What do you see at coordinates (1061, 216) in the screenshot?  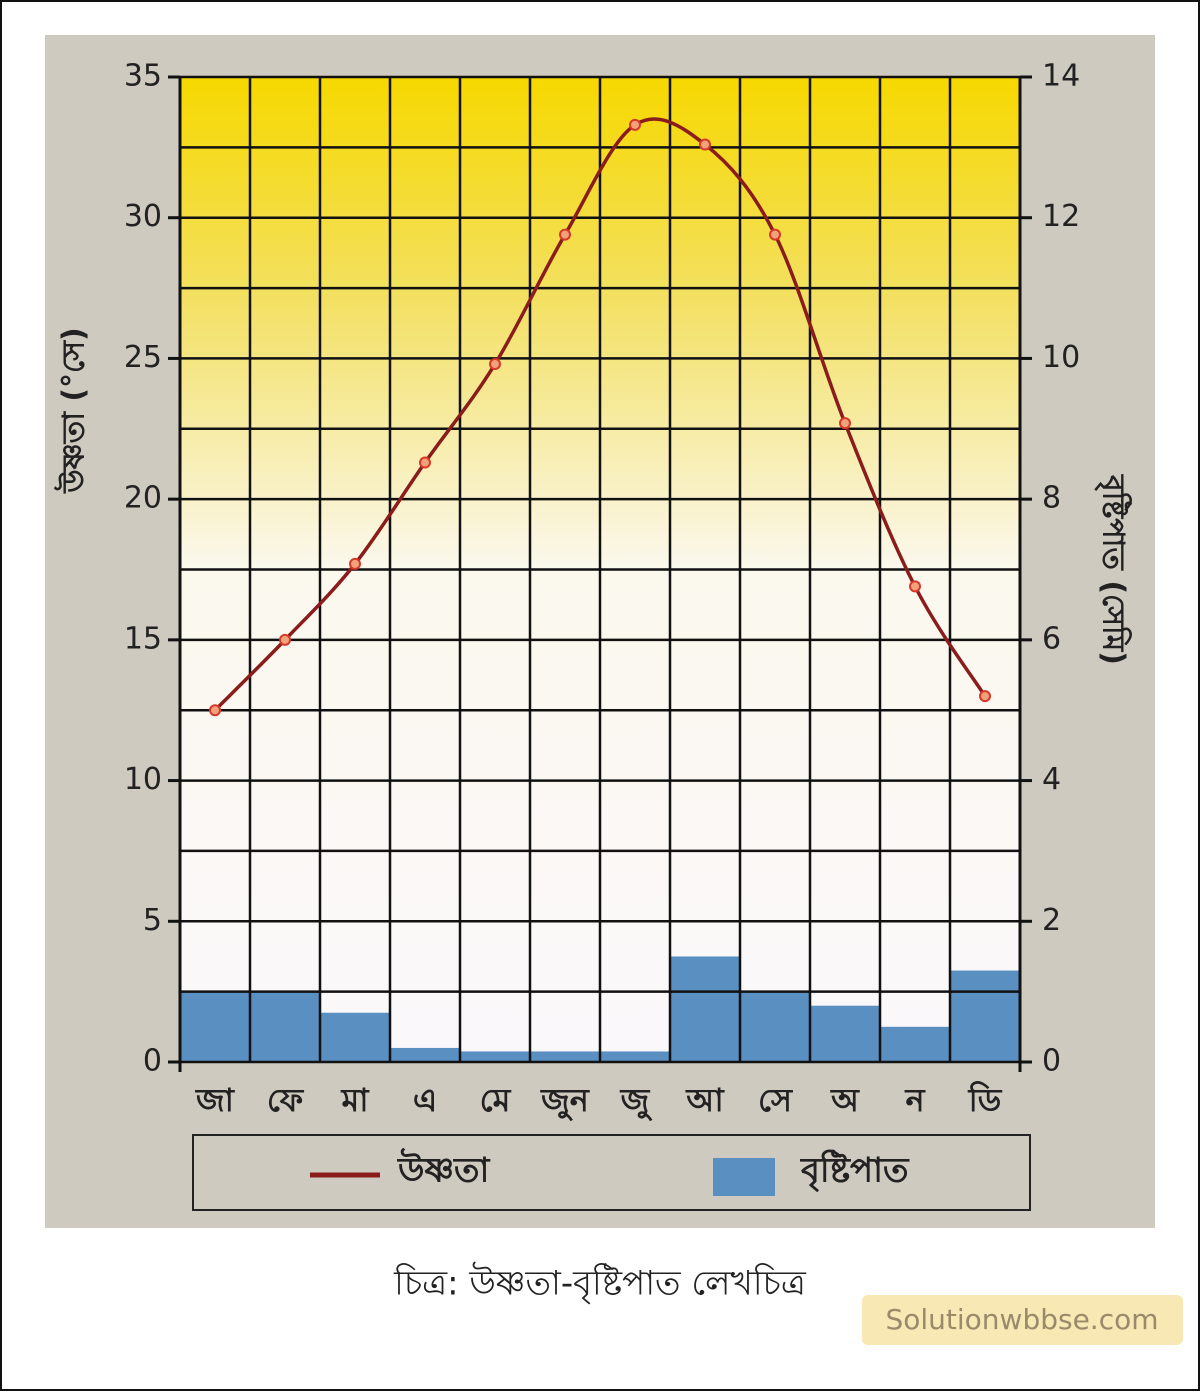 I see `y2-tick-label: 12` at bounding box center [1061, 216].